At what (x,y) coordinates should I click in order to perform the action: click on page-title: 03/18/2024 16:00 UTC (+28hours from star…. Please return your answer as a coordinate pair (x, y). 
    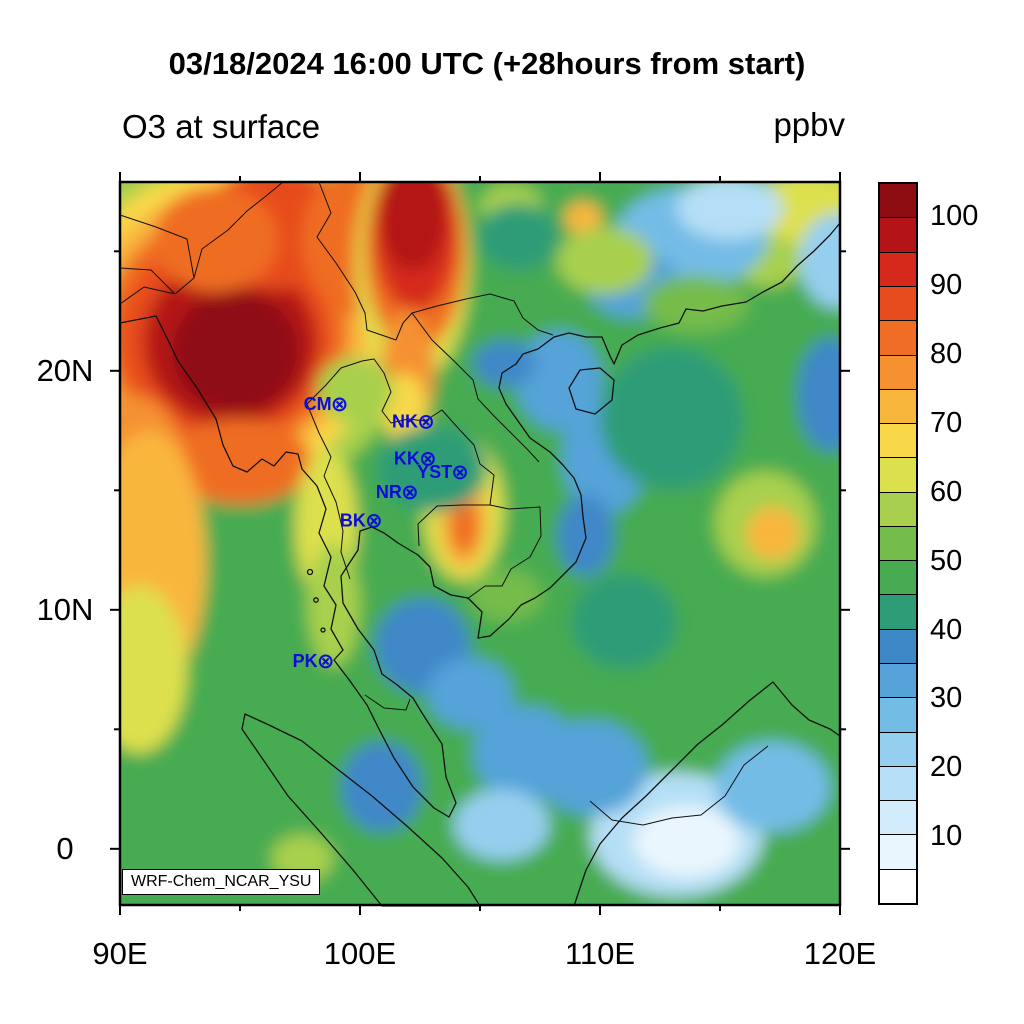
    Looking at the image, I should click on (487, 63).